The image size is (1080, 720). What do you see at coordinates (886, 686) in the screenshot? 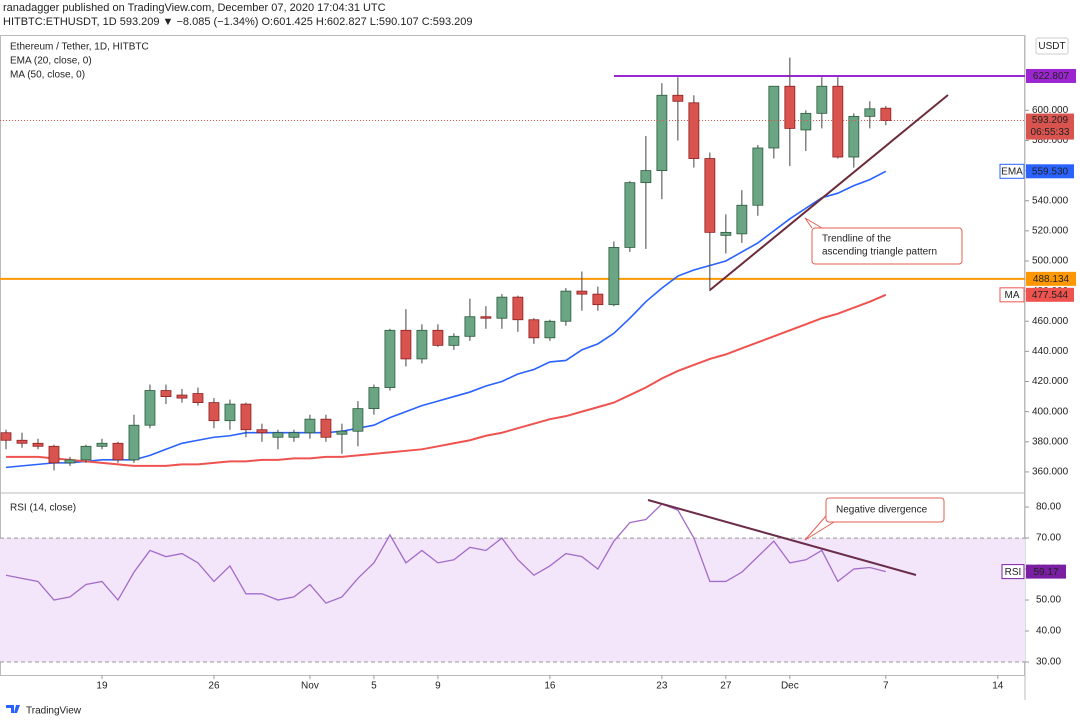
I see `x-tick-label: 7` at bounding box center [886, 686].